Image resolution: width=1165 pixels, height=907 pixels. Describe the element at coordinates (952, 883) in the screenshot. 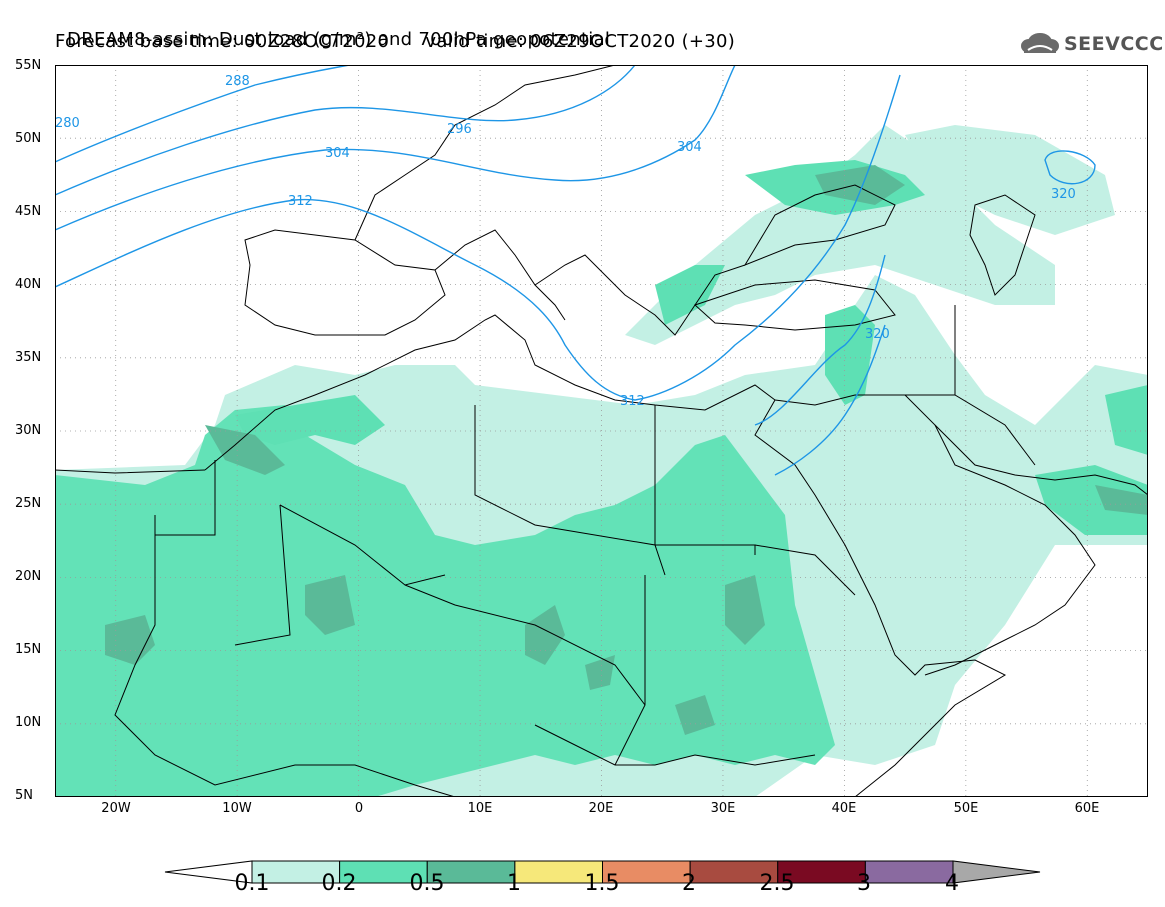

I see `colorbar-label: 4` at that location.